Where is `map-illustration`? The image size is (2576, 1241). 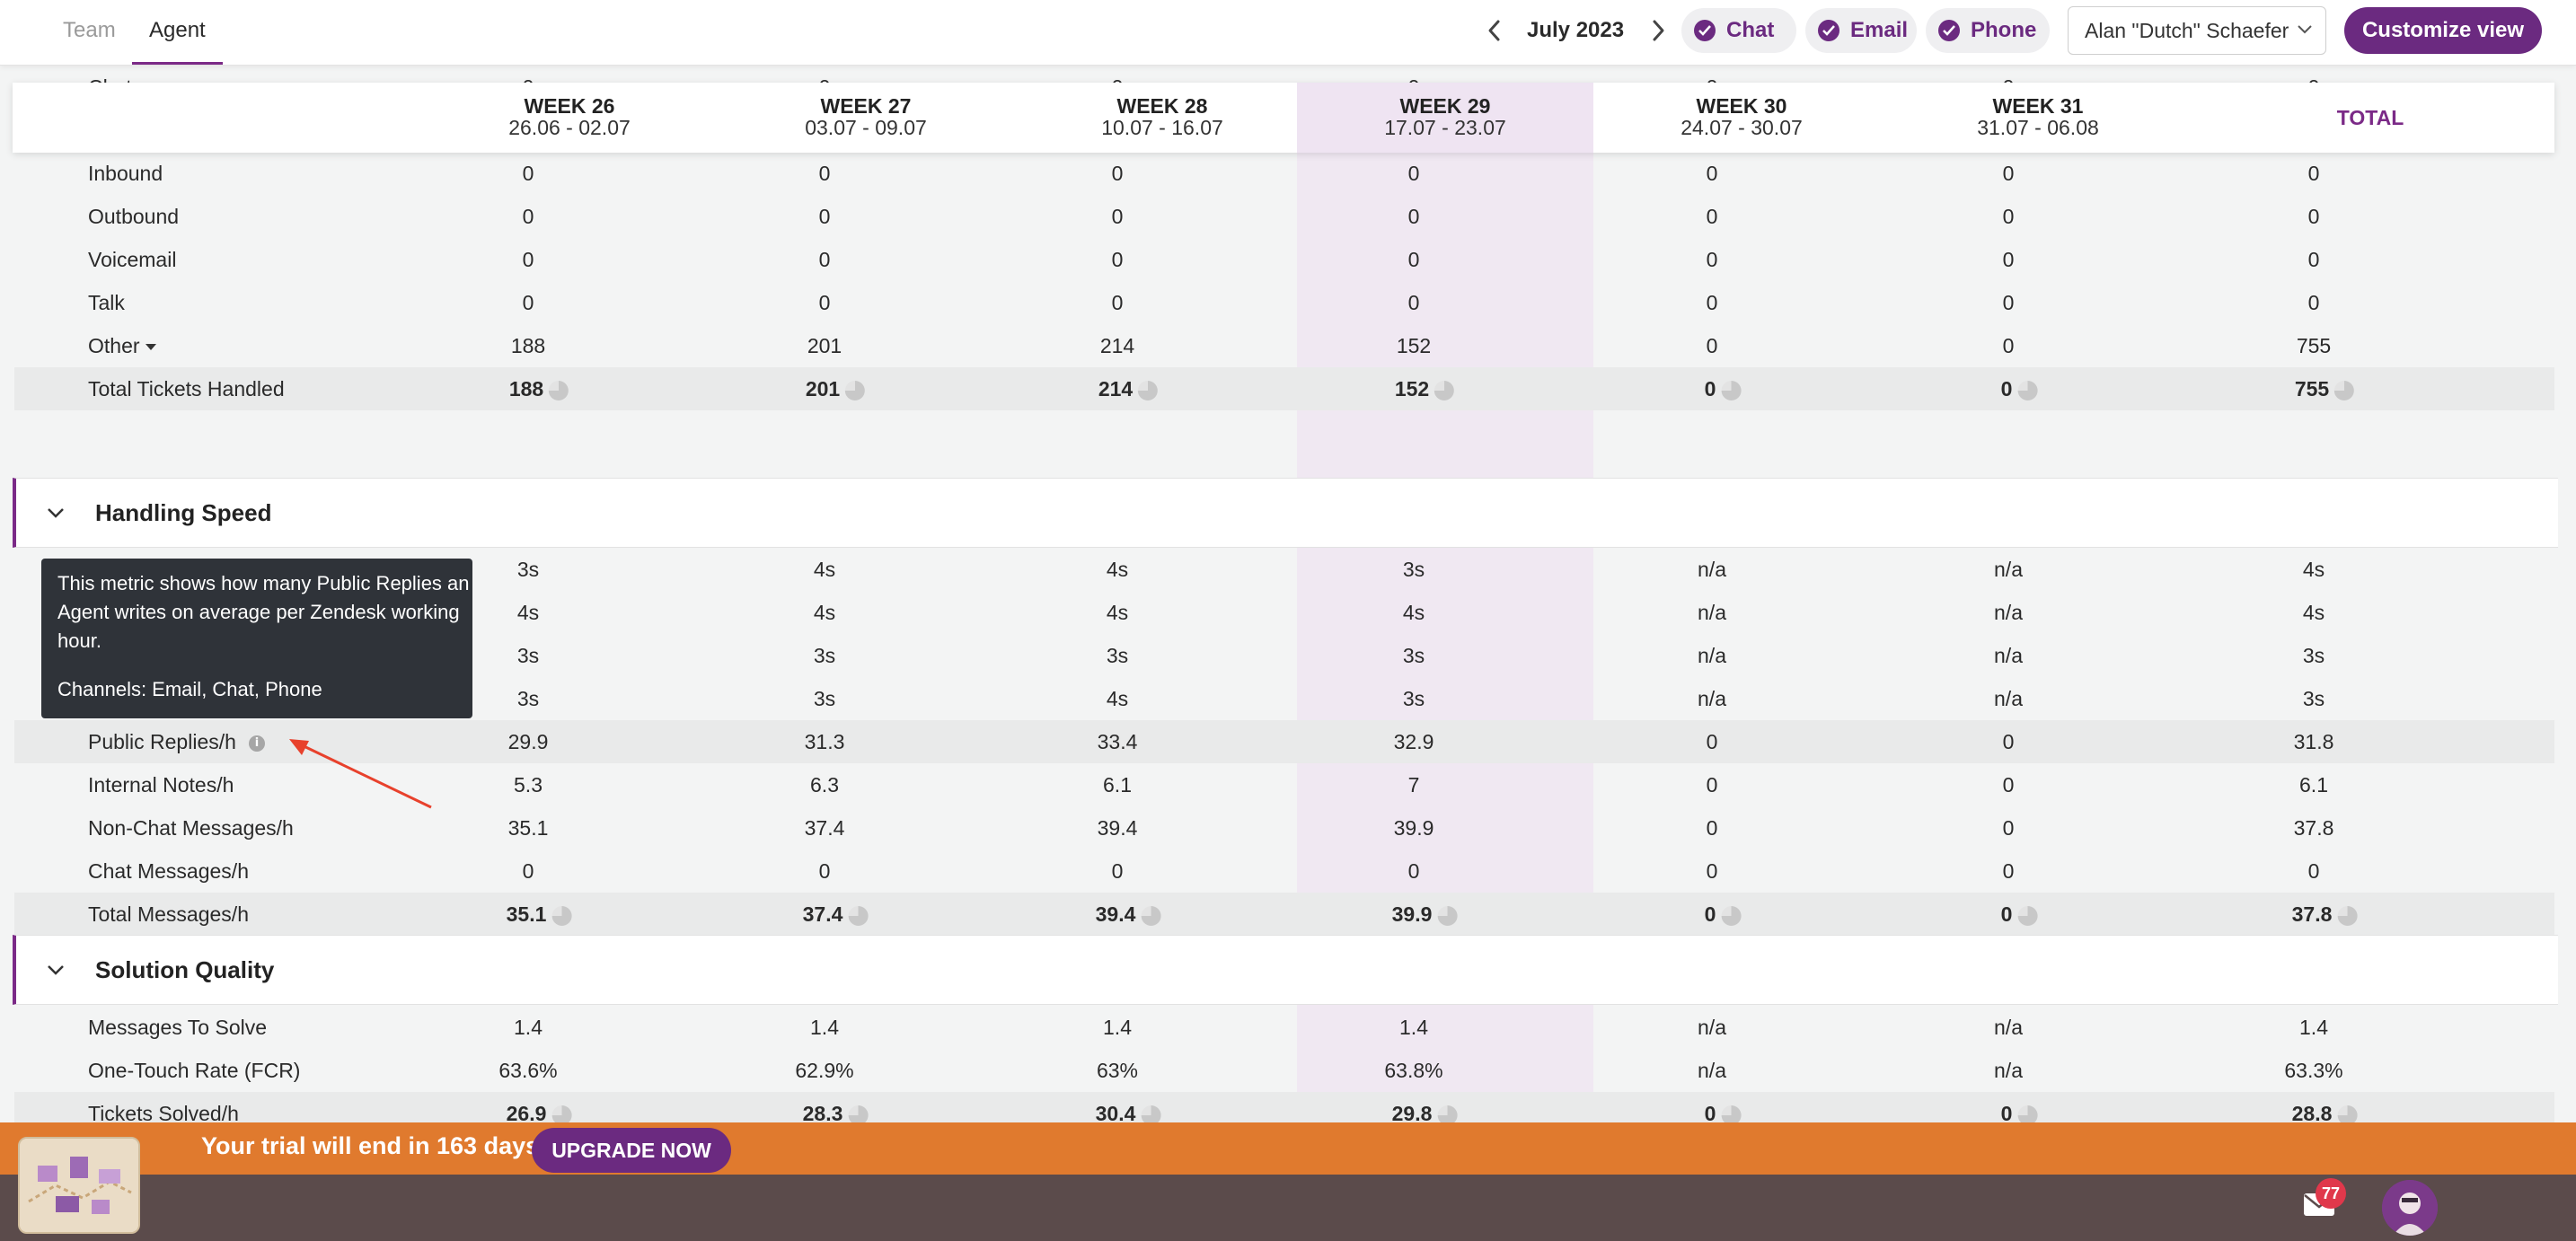 map-illustration is located at coordinates (79, 1185).